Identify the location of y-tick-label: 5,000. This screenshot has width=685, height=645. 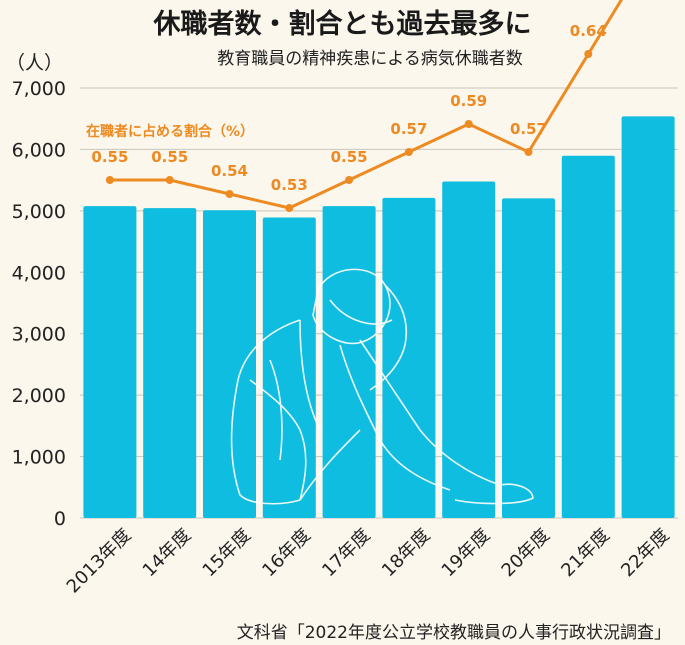
(39, 212).